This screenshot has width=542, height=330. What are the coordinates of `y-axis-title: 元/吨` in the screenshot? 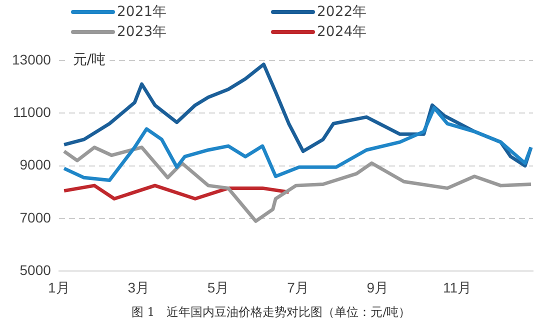 It's located at (89, 60).